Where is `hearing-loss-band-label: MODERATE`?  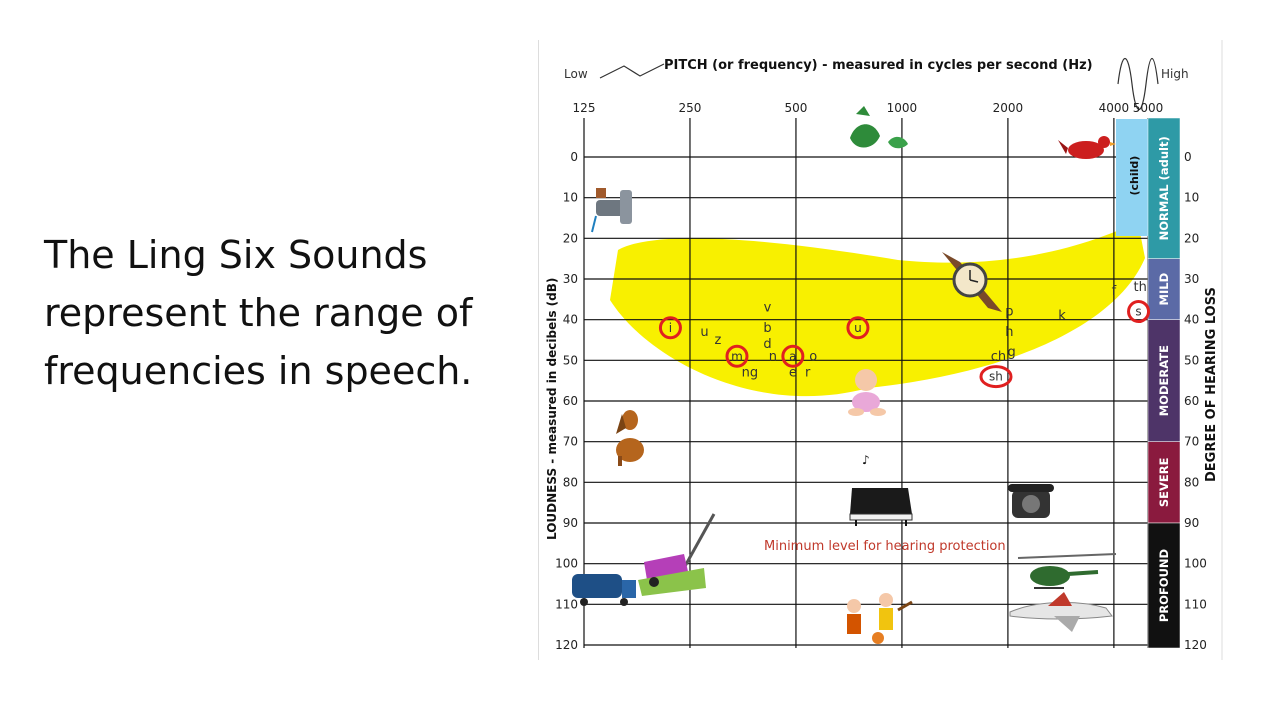 hearing-loss-band-label: MODERATE is located at coordinates (1164, 380).